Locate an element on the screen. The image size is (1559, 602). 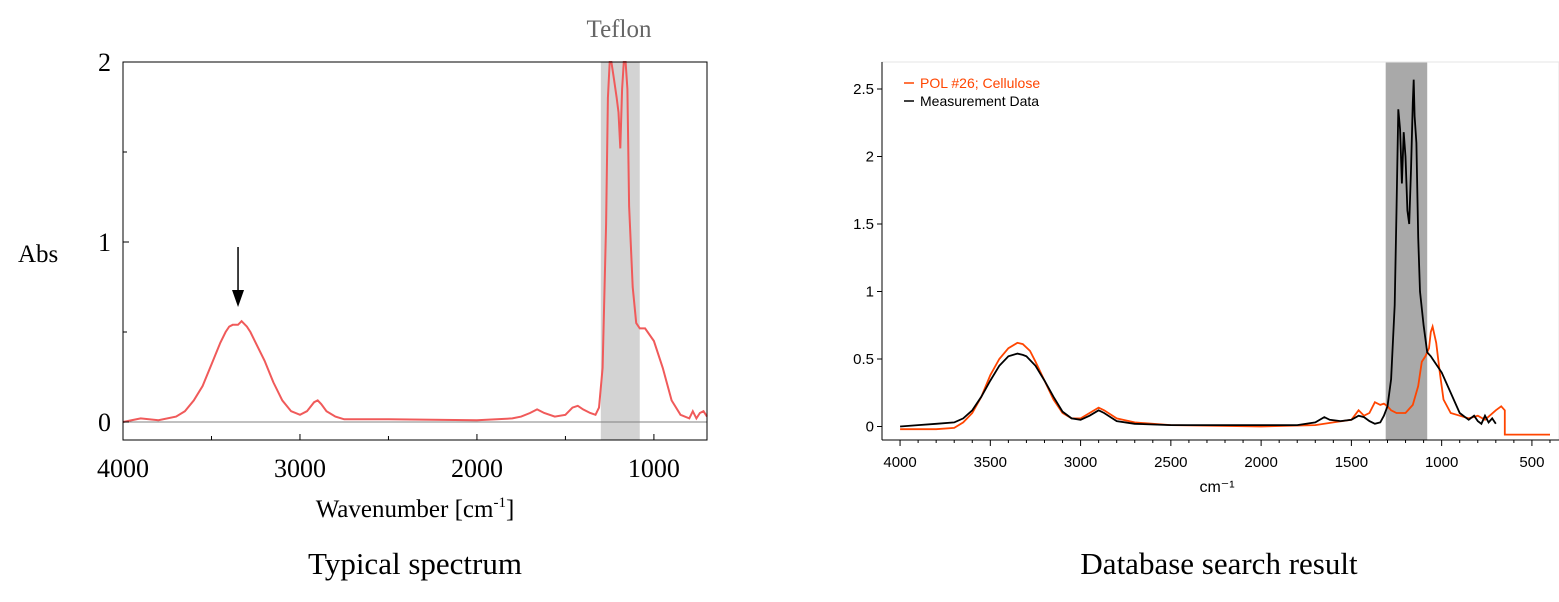
left-y-tick-label: 2 is located at coordinates (104, 62).